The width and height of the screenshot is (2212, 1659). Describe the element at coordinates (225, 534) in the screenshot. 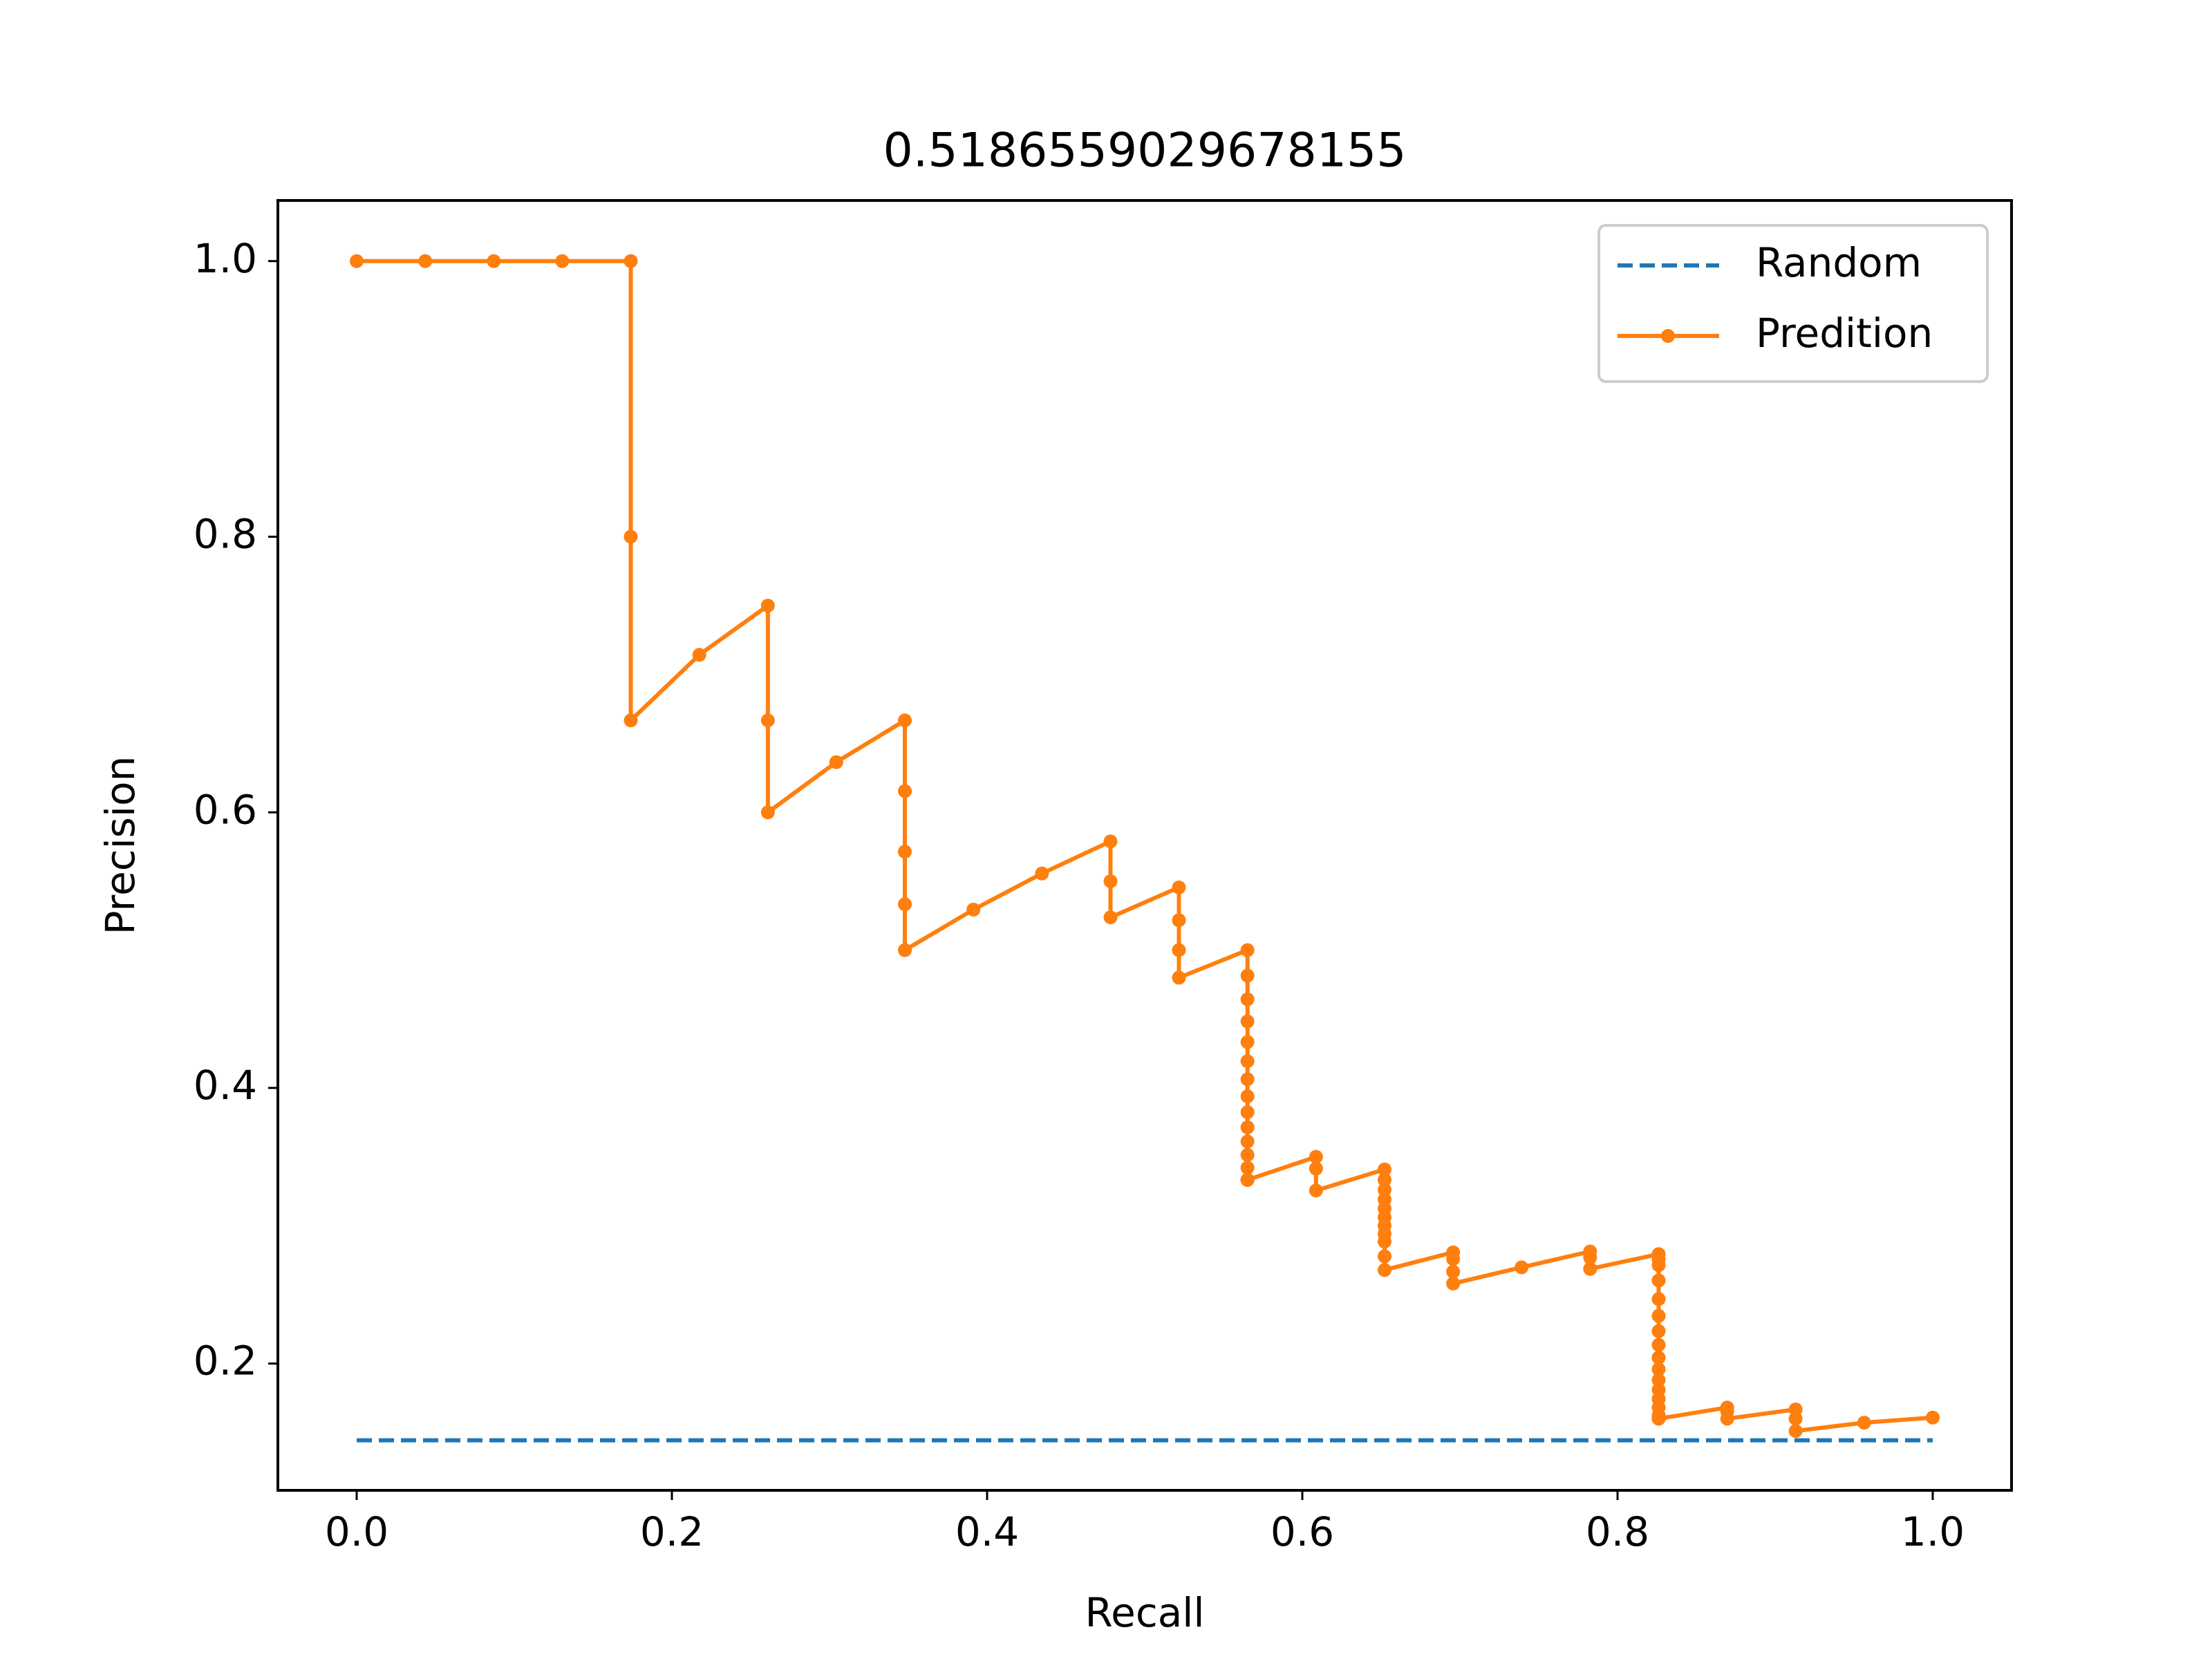

I see `y-tick-label: 0.8` at that location.